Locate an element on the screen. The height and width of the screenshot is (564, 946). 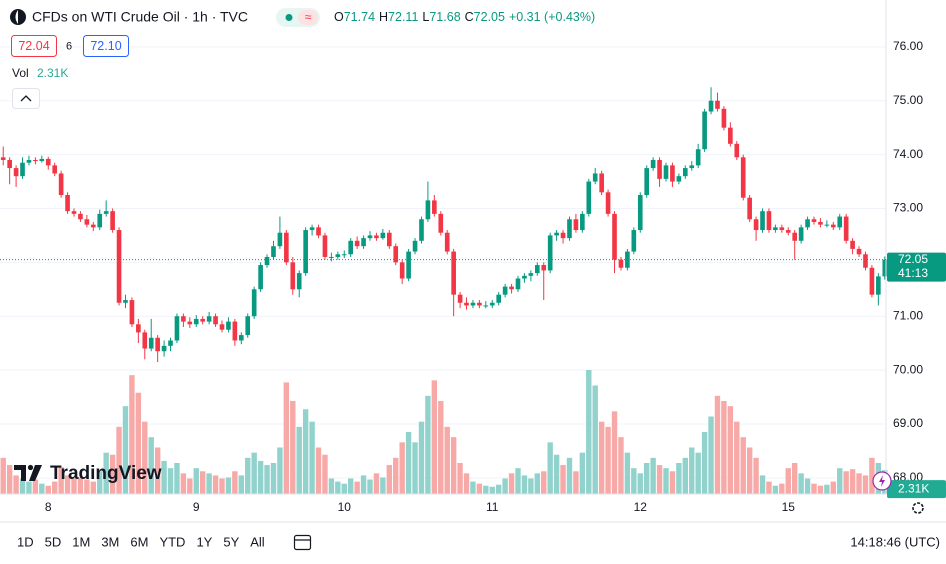
volume-tag is located at coordinates (916, 489).